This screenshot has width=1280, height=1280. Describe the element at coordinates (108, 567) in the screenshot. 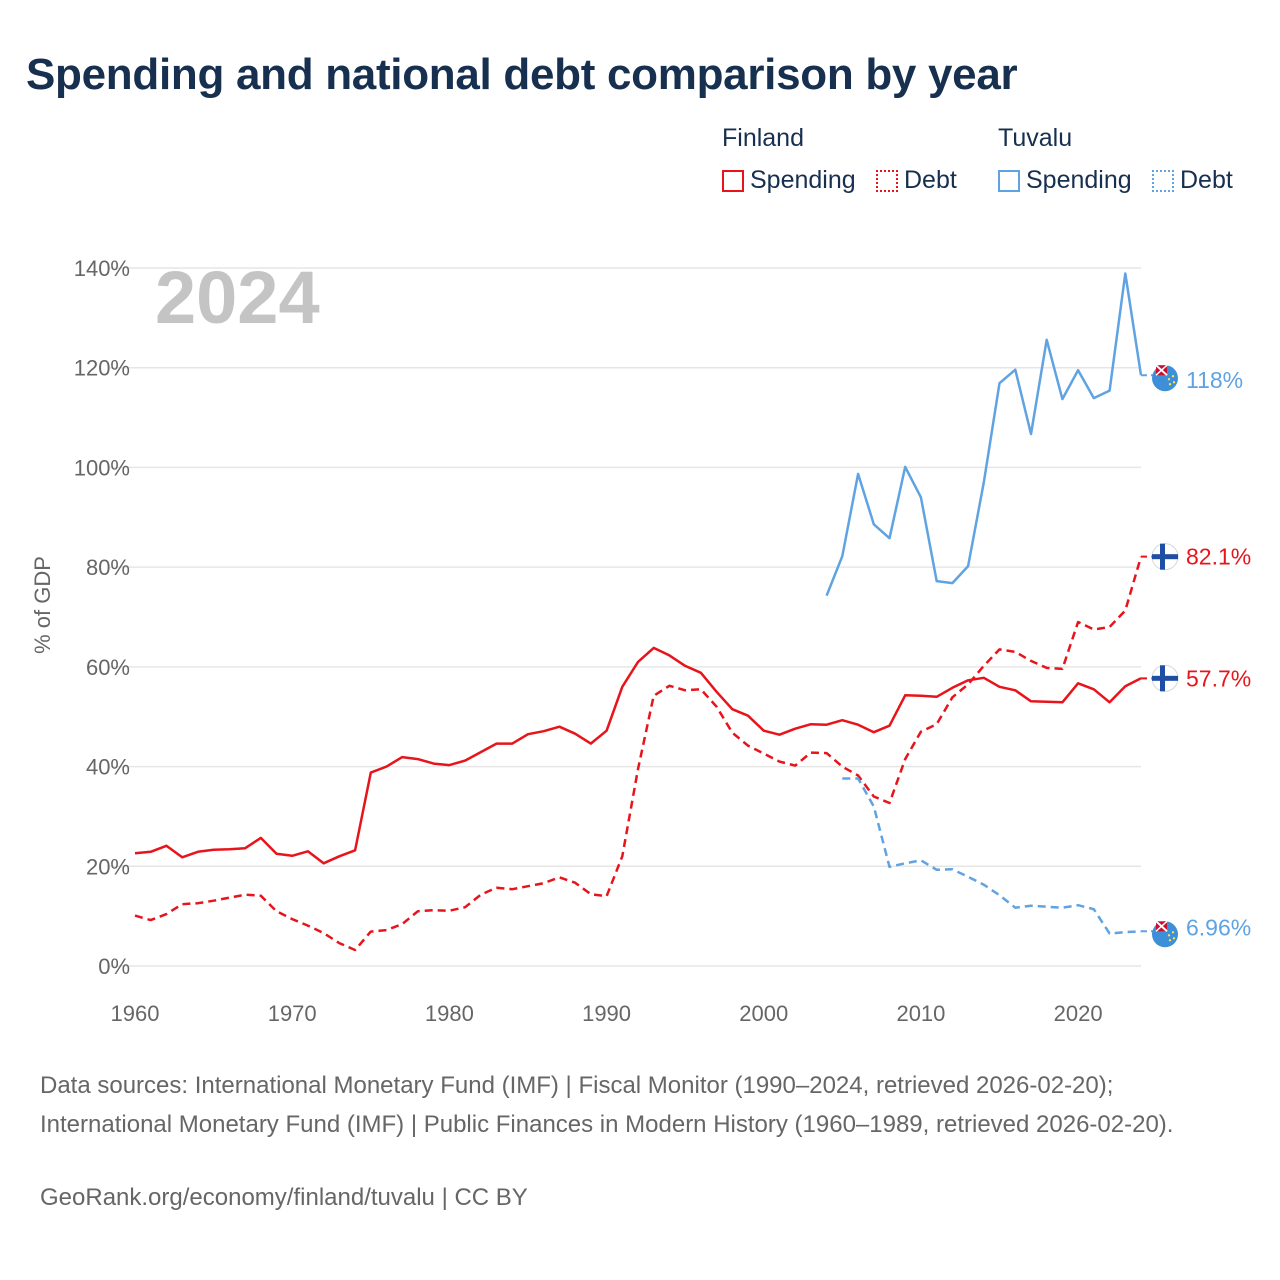

I see `y-tick-label: 80%` at that location.